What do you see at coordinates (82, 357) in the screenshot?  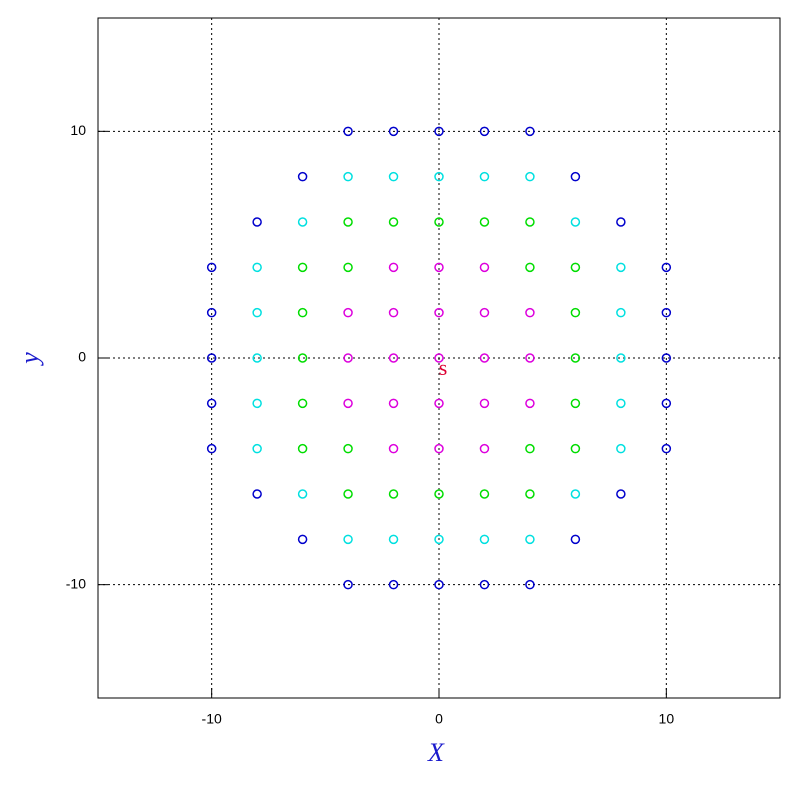 I see `y-tick-label: 0` at bounding box center [82, 357].